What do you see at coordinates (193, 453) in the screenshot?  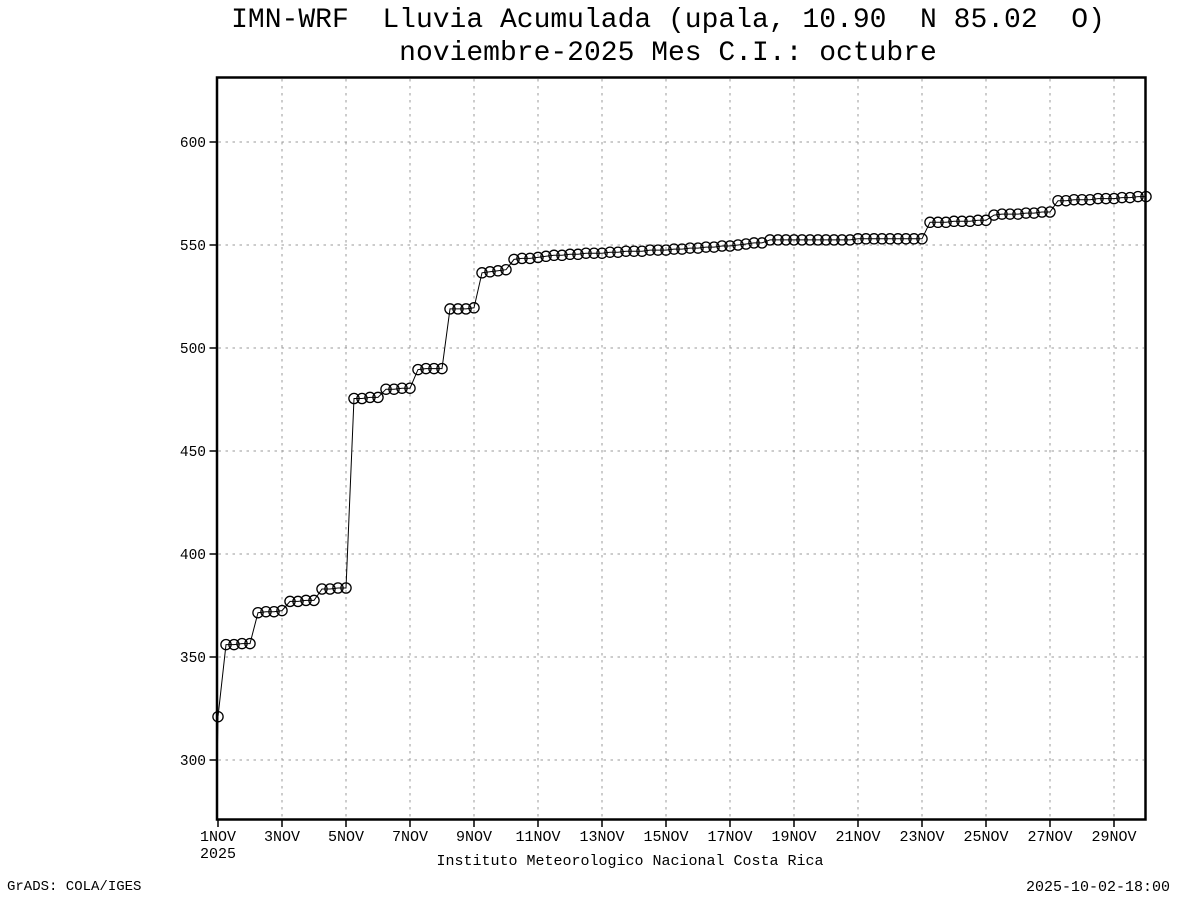 I see `y-tick-label: 450` at bounding box center [193, 453].